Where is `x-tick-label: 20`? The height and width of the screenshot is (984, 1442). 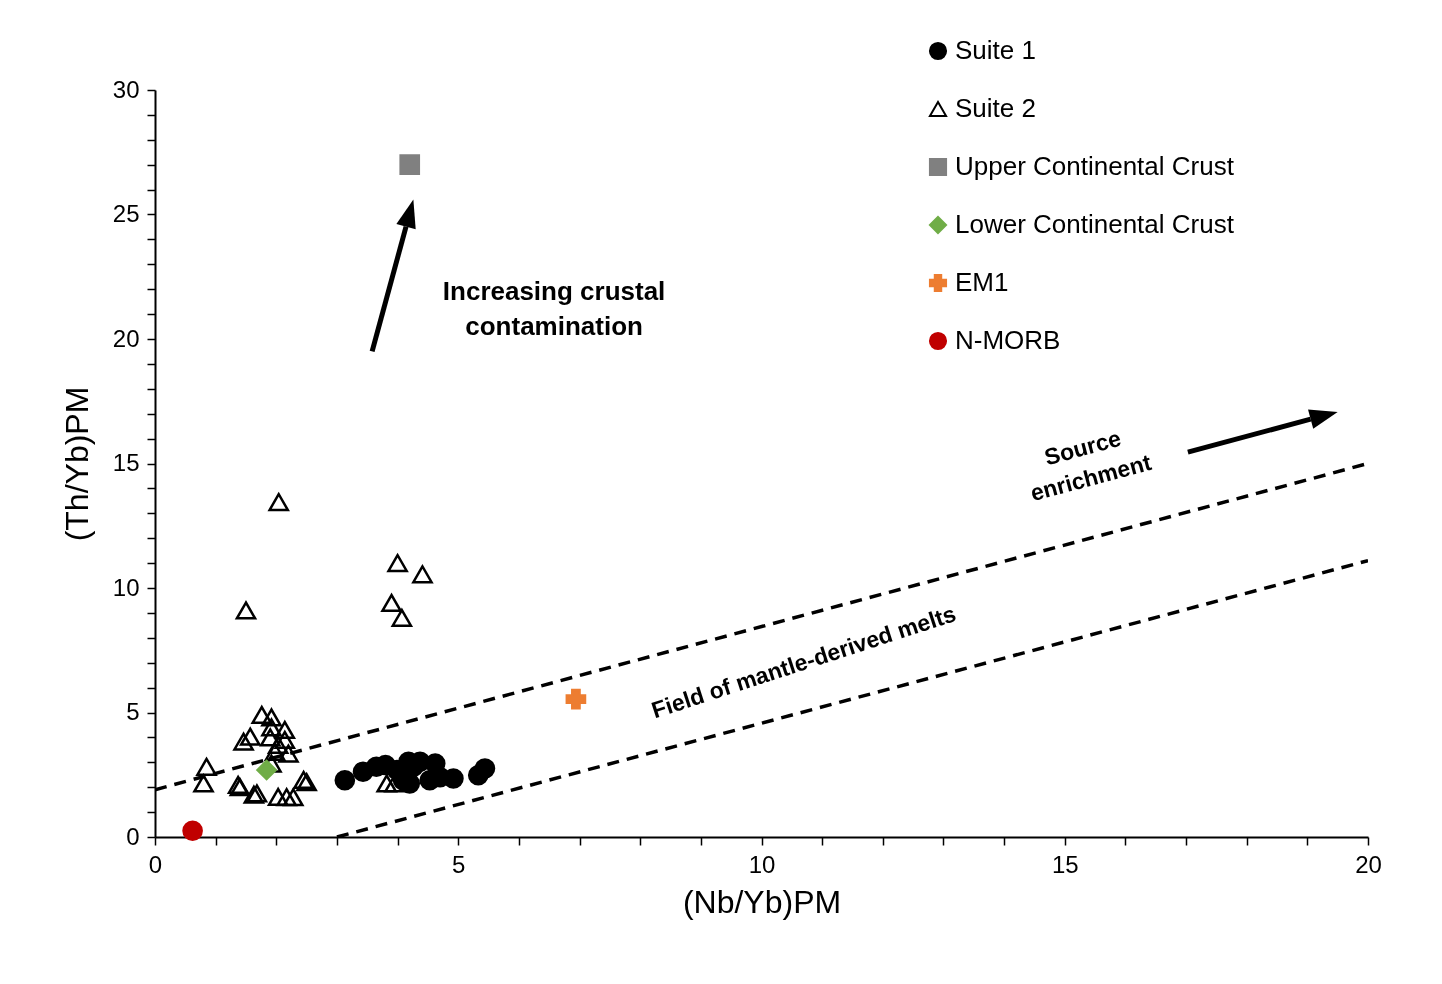 x-tick-label: 20 is located at coordinates (1368, 864).